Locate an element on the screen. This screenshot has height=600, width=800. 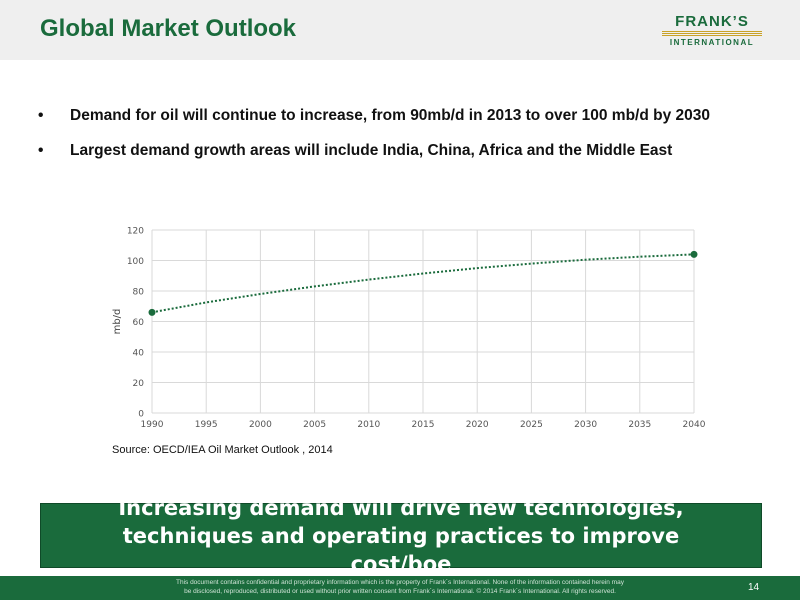
x-tick-label: 2000 is located at coordinates (260, 425).